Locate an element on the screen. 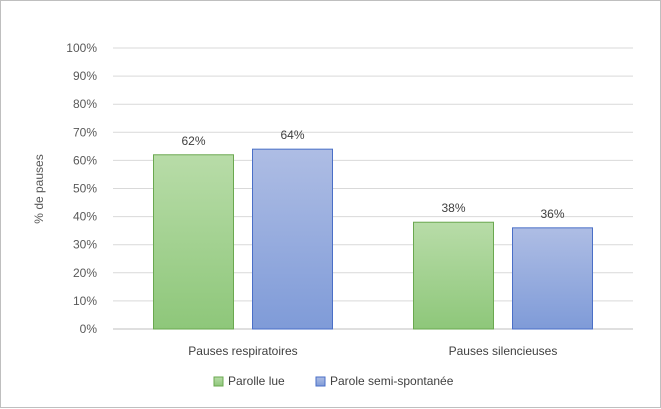  y-axis-ticks: 0% 10% 20% 30% 40% 50% 60% 70% 80% 90% 100% is located at coordinates (81, 188).